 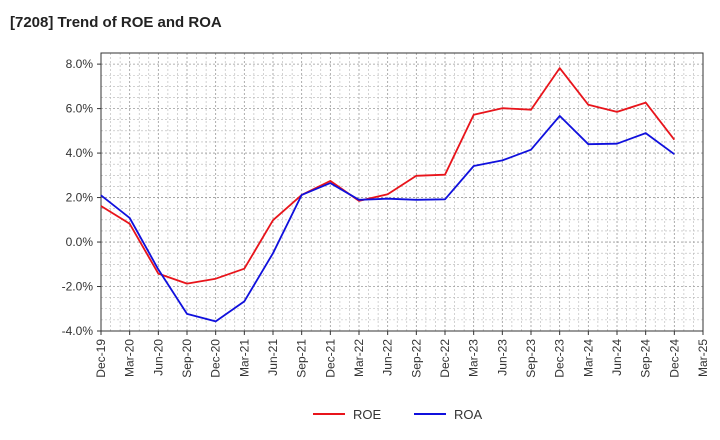 What do you see at coordinates (216, 358) in the screenshot?
I see `x-tick-label: Dec-20` at bounding box center [216, 358].